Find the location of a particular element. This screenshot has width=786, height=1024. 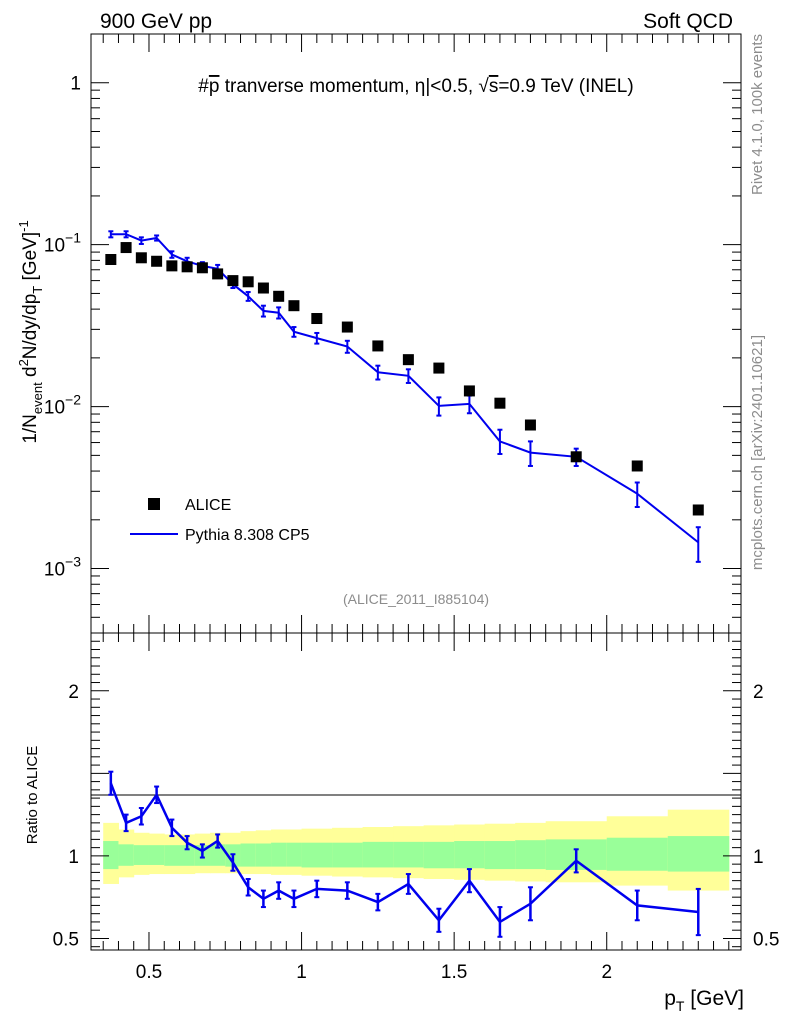

ratio-ytick-label-right: 2 is located at coordinates (758, 692).